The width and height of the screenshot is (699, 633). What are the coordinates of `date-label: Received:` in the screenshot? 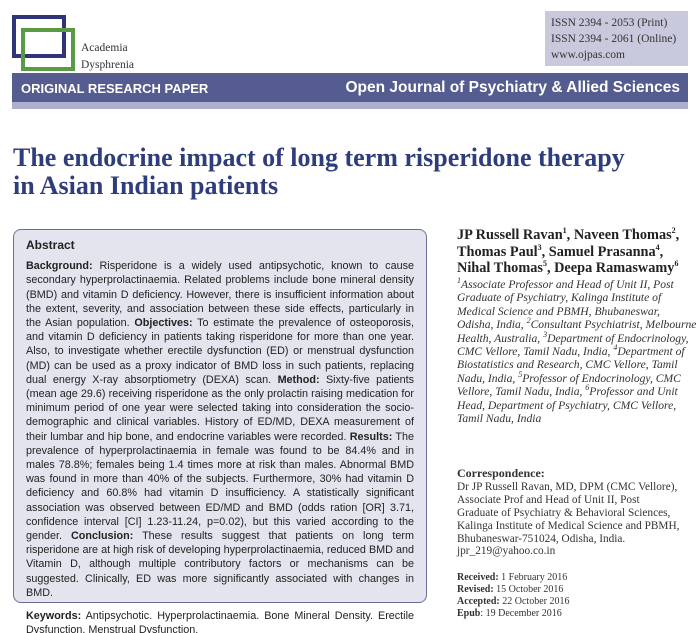 It's located at (478, 577).